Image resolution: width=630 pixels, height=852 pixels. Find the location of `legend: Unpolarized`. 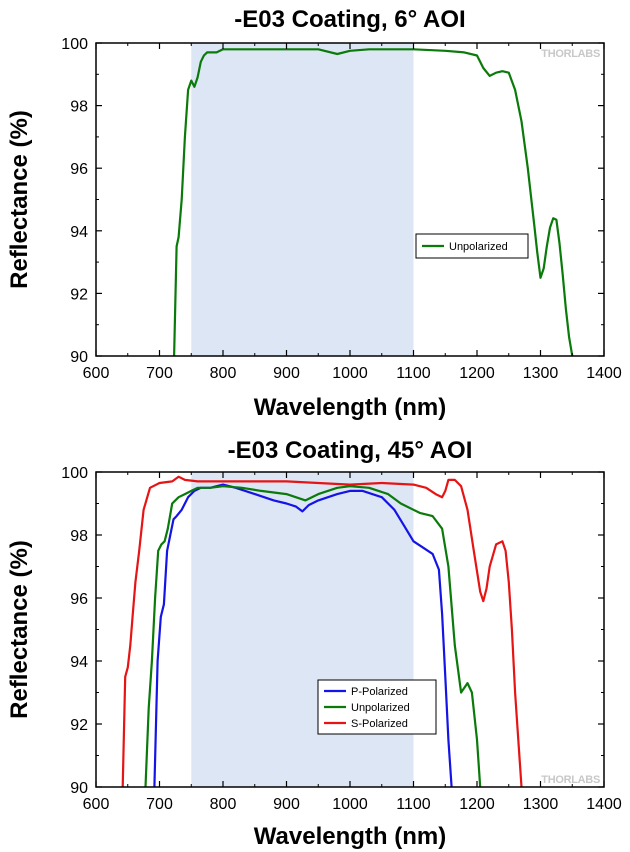

legend: Unpolarized is located at coordinates (472, 246).